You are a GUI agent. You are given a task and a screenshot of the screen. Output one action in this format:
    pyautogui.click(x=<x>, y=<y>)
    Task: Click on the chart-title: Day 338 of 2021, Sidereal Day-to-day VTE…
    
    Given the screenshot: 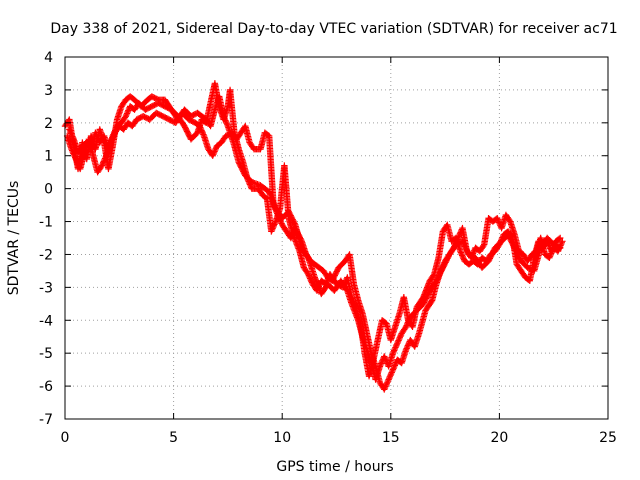 What is the action you would take?
    pyautogui.click(x=333, y=29)
    